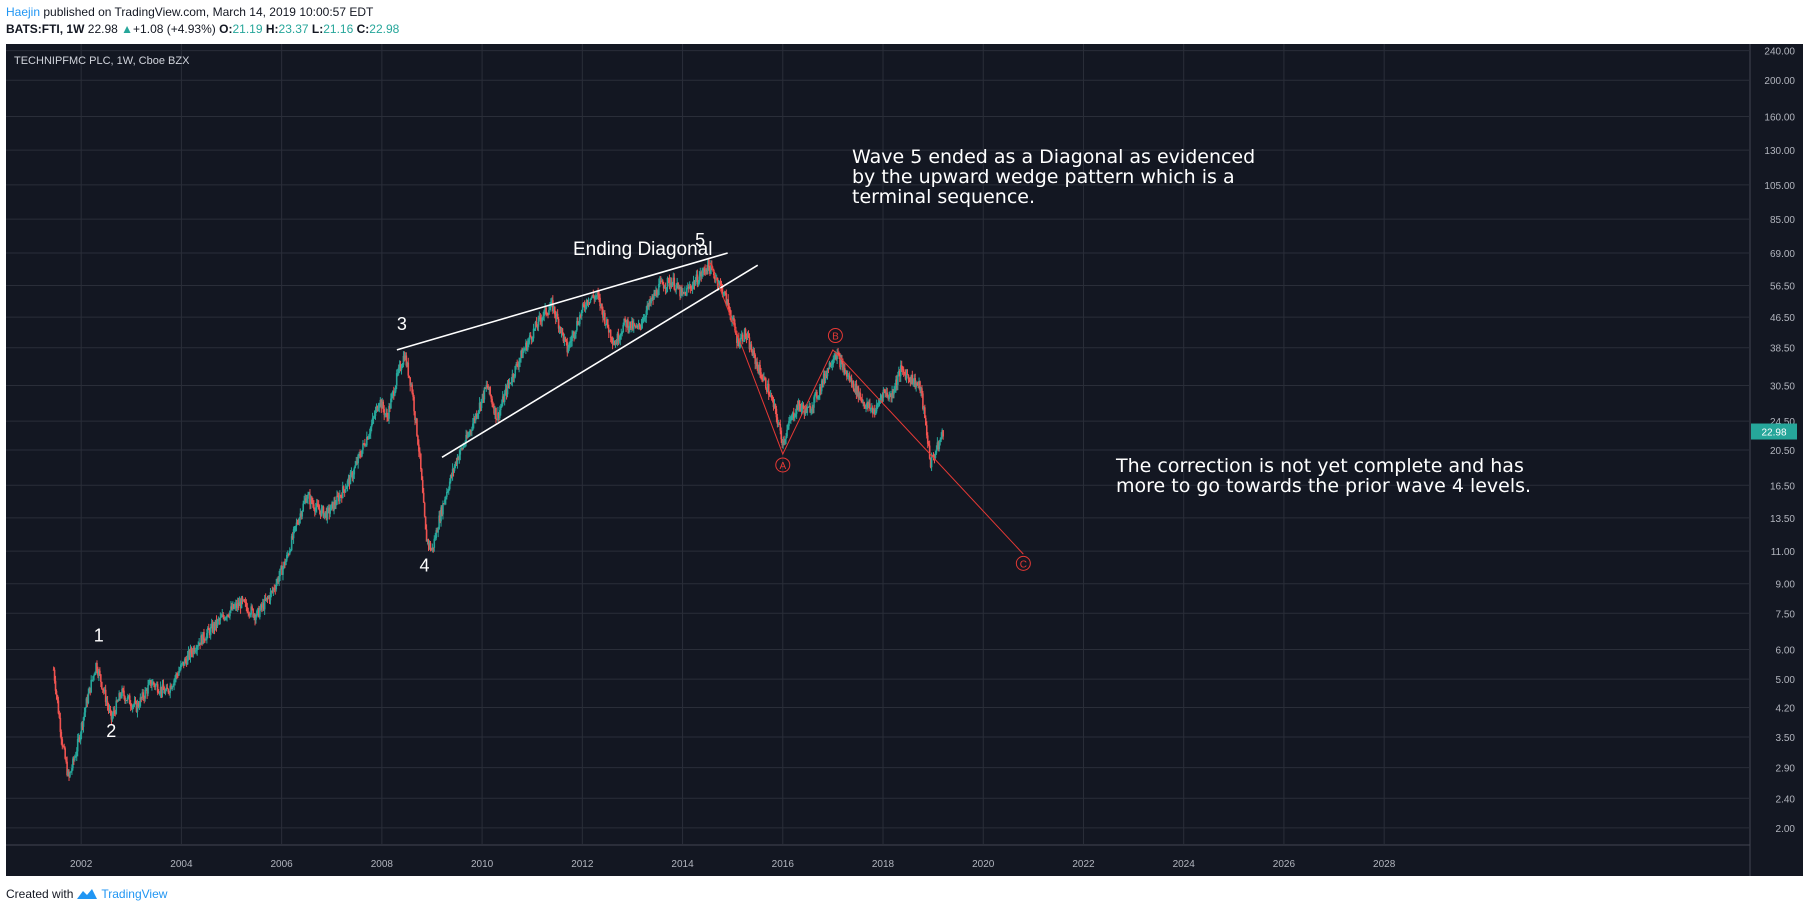  What do you see at coordinates (642, 249) in the screenshot?
I see `ending-diagonal-label: Ending Diagonal` at bounding box center [642, 249].